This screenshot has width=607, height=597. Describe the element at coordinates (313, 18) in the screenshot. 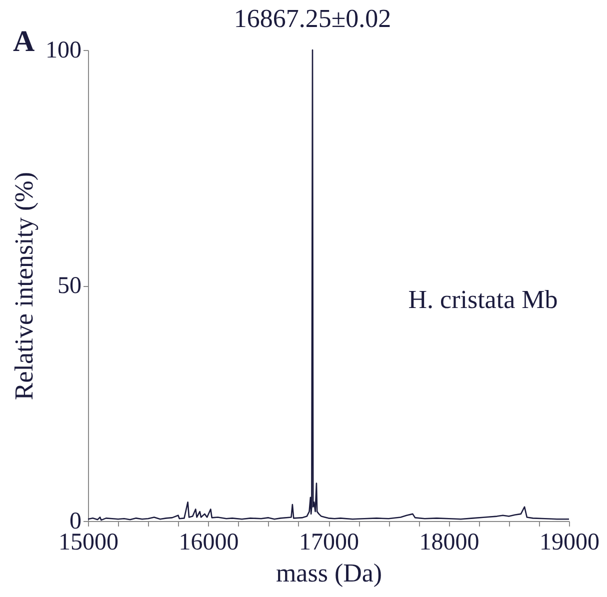

I see `annotation: 16867.25±0.02` at that location.